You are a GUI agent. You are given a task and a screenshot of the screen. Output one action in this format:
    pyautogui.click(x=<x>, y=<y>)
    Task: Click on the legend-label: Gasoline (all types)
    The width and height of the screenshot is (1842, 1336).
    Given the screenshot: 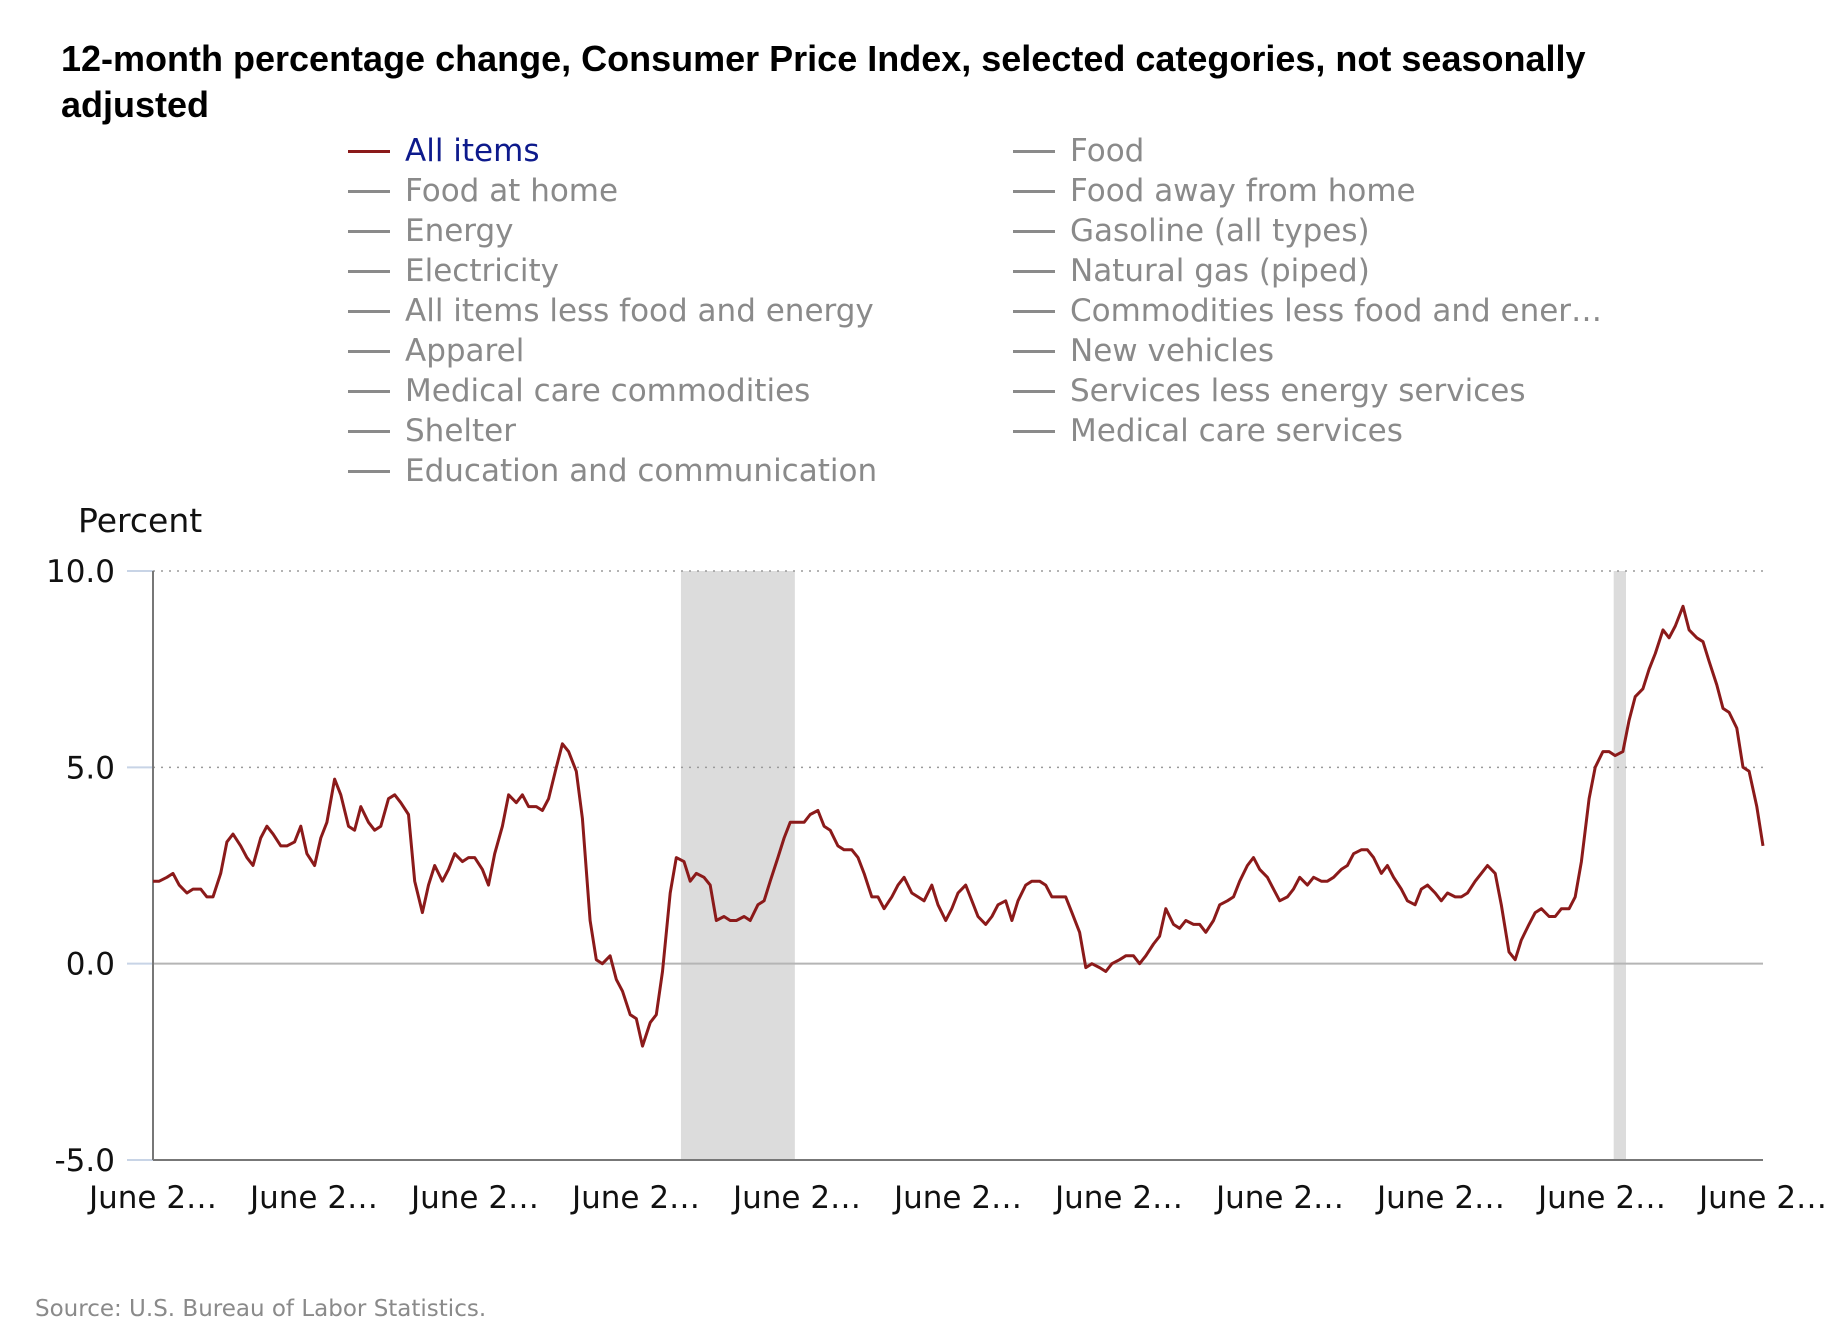 What is the action you would take?
    pyautogui.click(x=1220, y=231)
    